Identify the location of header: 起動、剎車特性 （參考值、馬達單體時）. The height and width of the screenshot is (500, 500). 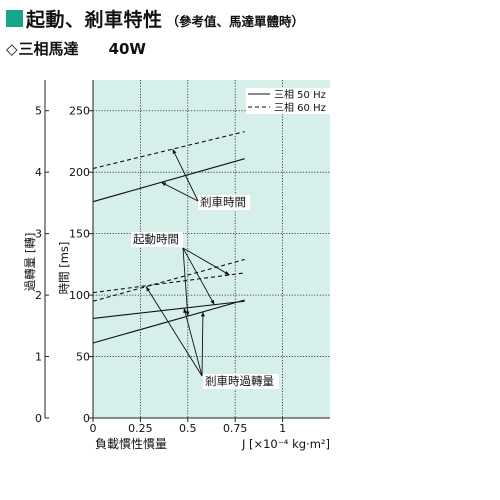
(155, 18).